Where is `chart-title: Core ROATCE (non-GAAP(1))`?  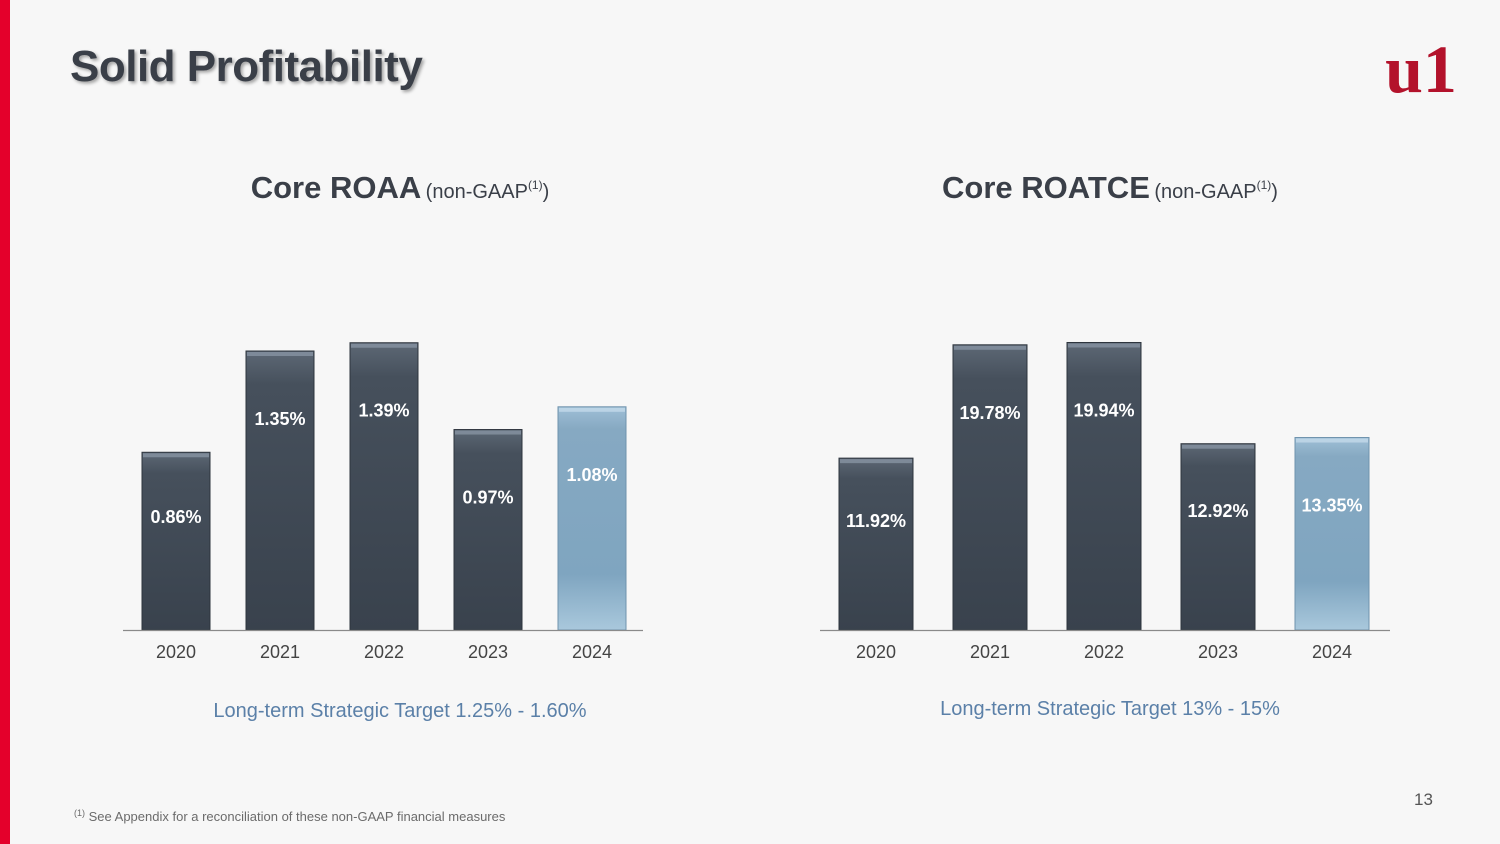
chart-title: Core ROATCE (non-GAAP(1)) is located at coordinates (1110, 188).